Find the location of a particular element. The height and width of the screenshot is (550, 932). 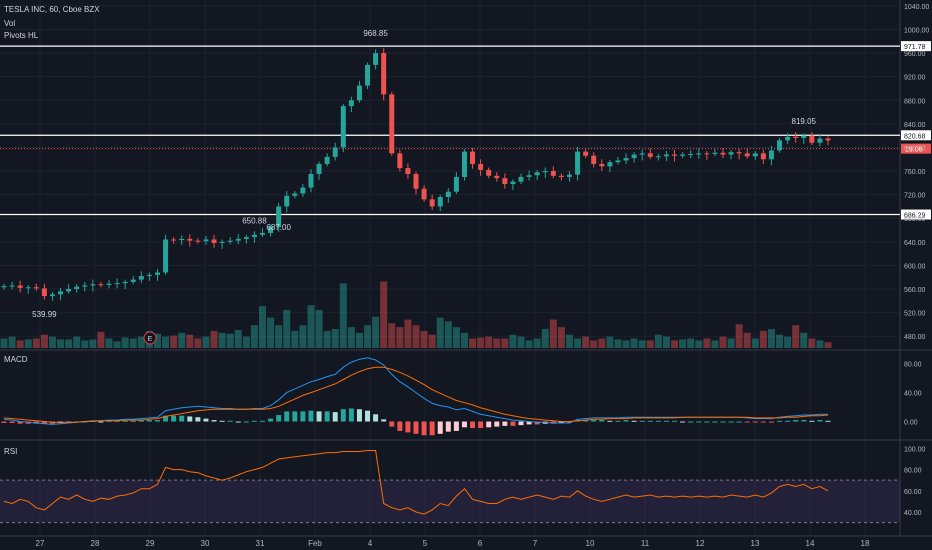

time-axis-label: 11 is located at coordinates (645, 543).